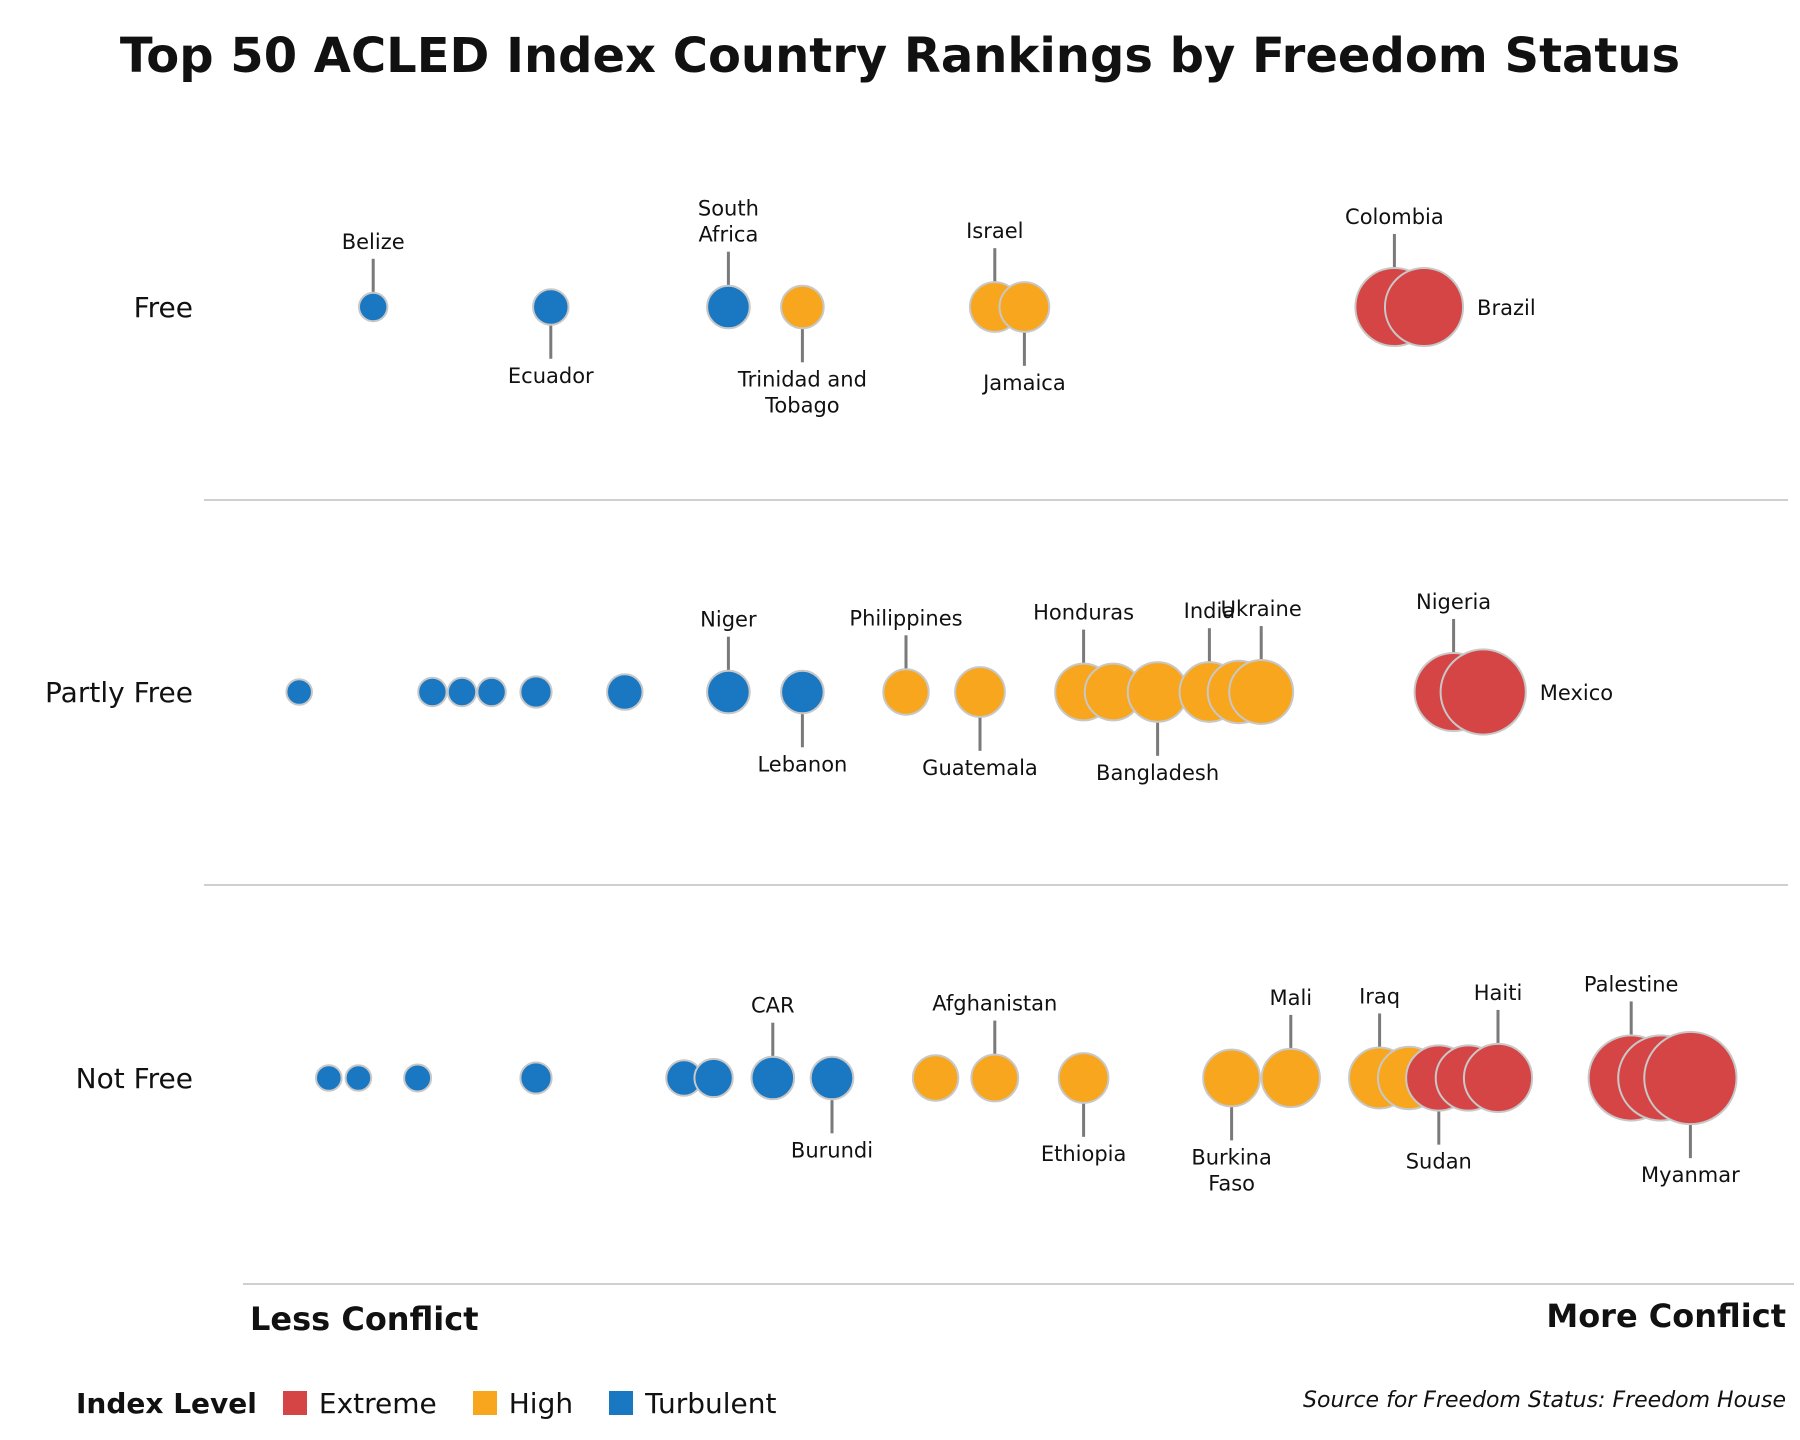 The width and height of the screenshot is (1800, 1440). Describe the element at coordinates (906, 692) in the screenshot. I see `bubble-philippines` at that location.